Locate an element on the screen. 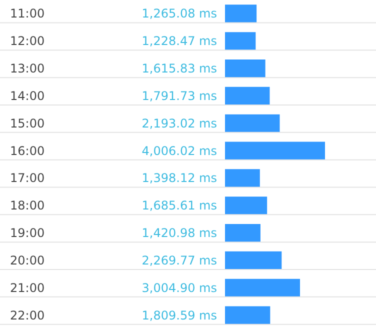  y-tick-label: 12:00 is located at coordinates (27, 41).